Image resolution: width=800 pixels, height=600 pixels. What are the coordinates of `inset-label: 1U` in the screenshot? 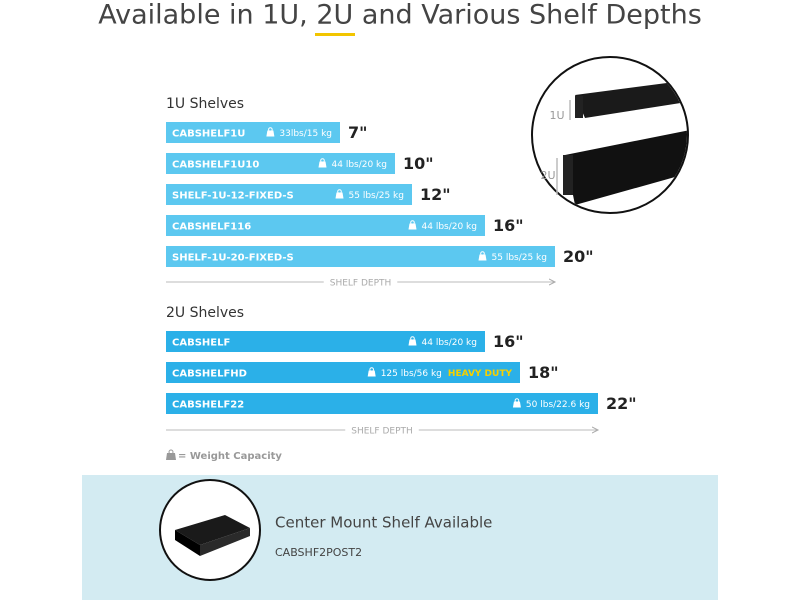 It's located at (556, 115).